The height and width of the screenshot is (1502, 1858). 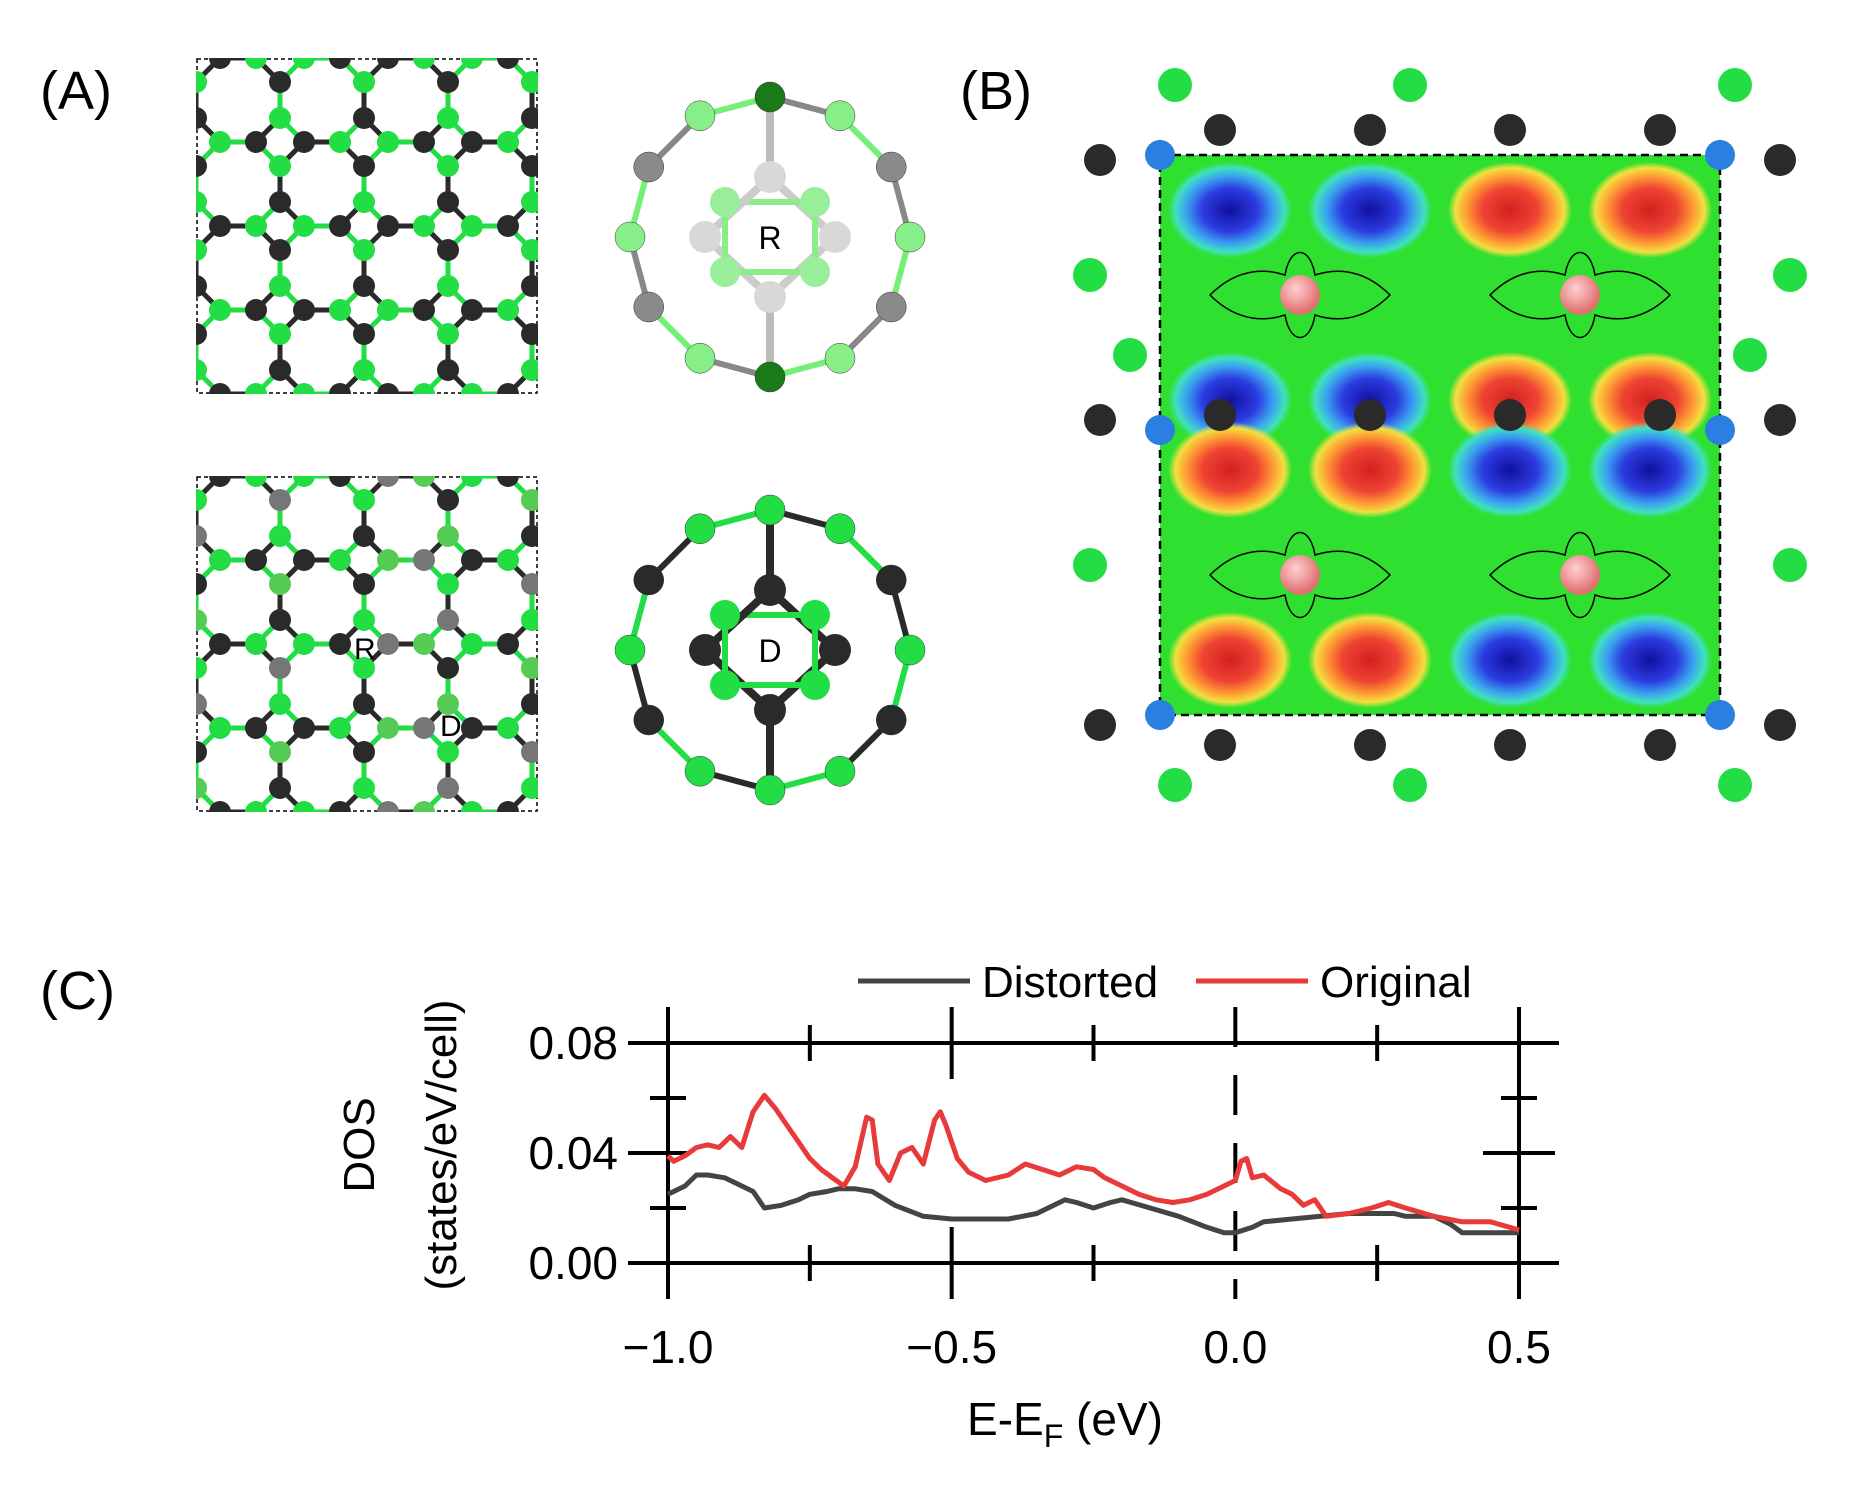 What do you see at coordinates (1165, 982) in the screenshot?
I see `chart-legend: Distorted Original` at bounding box center [1165, 982].